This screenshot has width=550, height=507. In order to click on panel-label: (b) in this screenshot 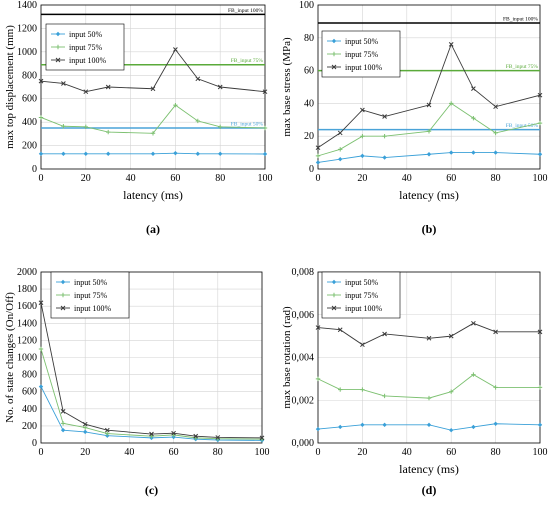, I will do `click(429, 229)`.